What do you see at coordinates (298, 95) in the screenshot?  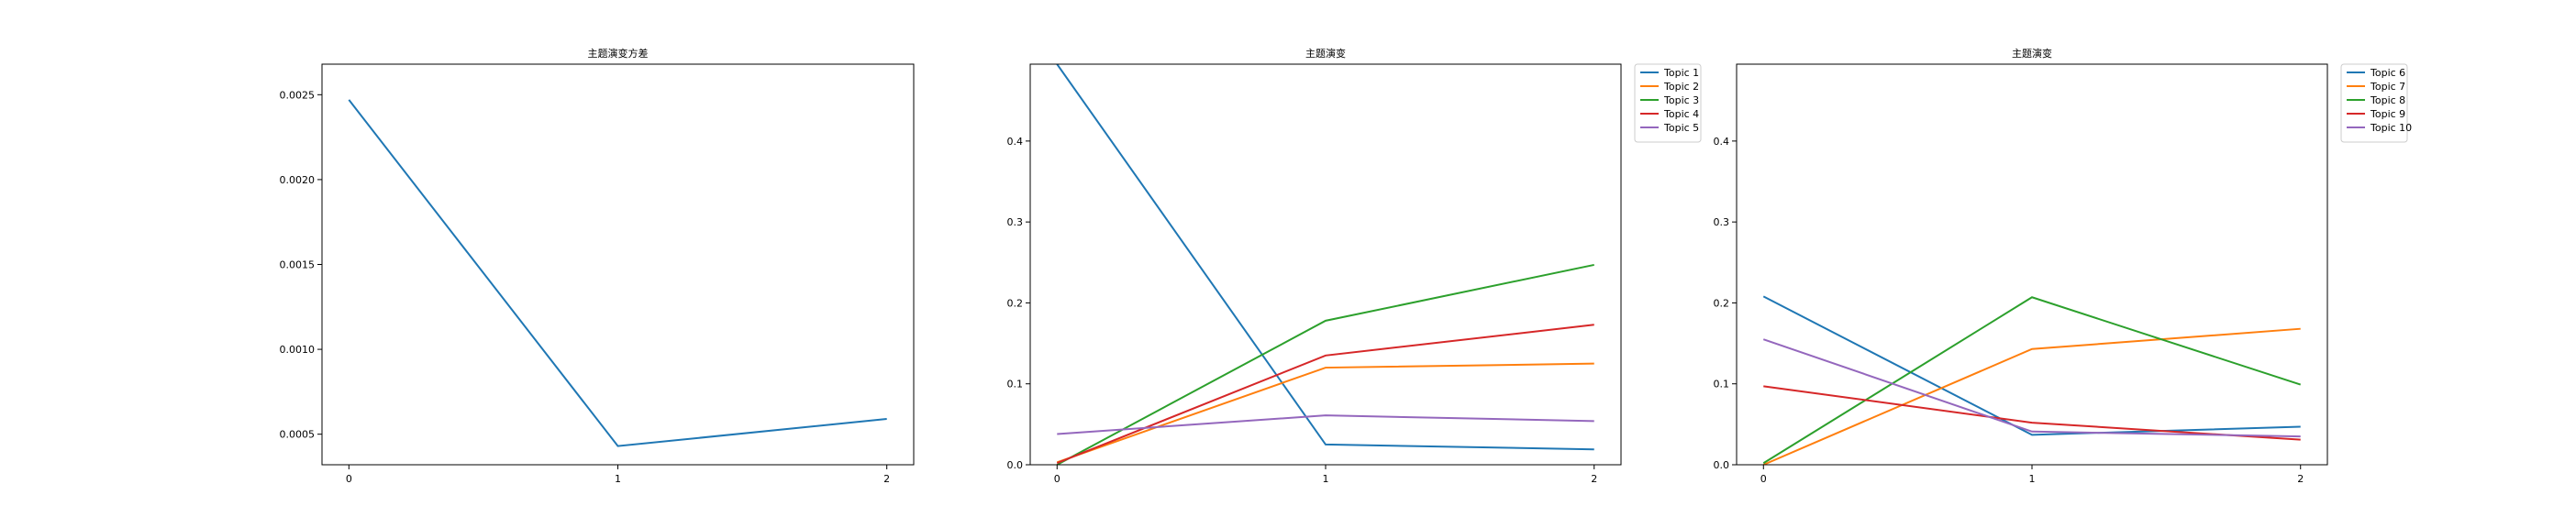 I see `y-tick-label: 0.0025` at bounding box center [298, 95].